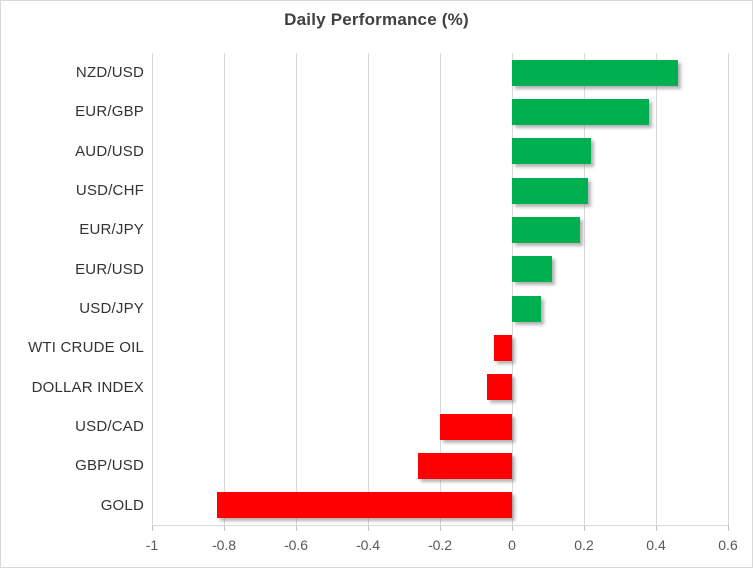 Image resolution: width=753 pixels, height=568 pixels. What do you see at coordinates (87, 387) in the screenshot?
I see `category-label: DOLLAR INDEX` at bounding box center [87, 387].